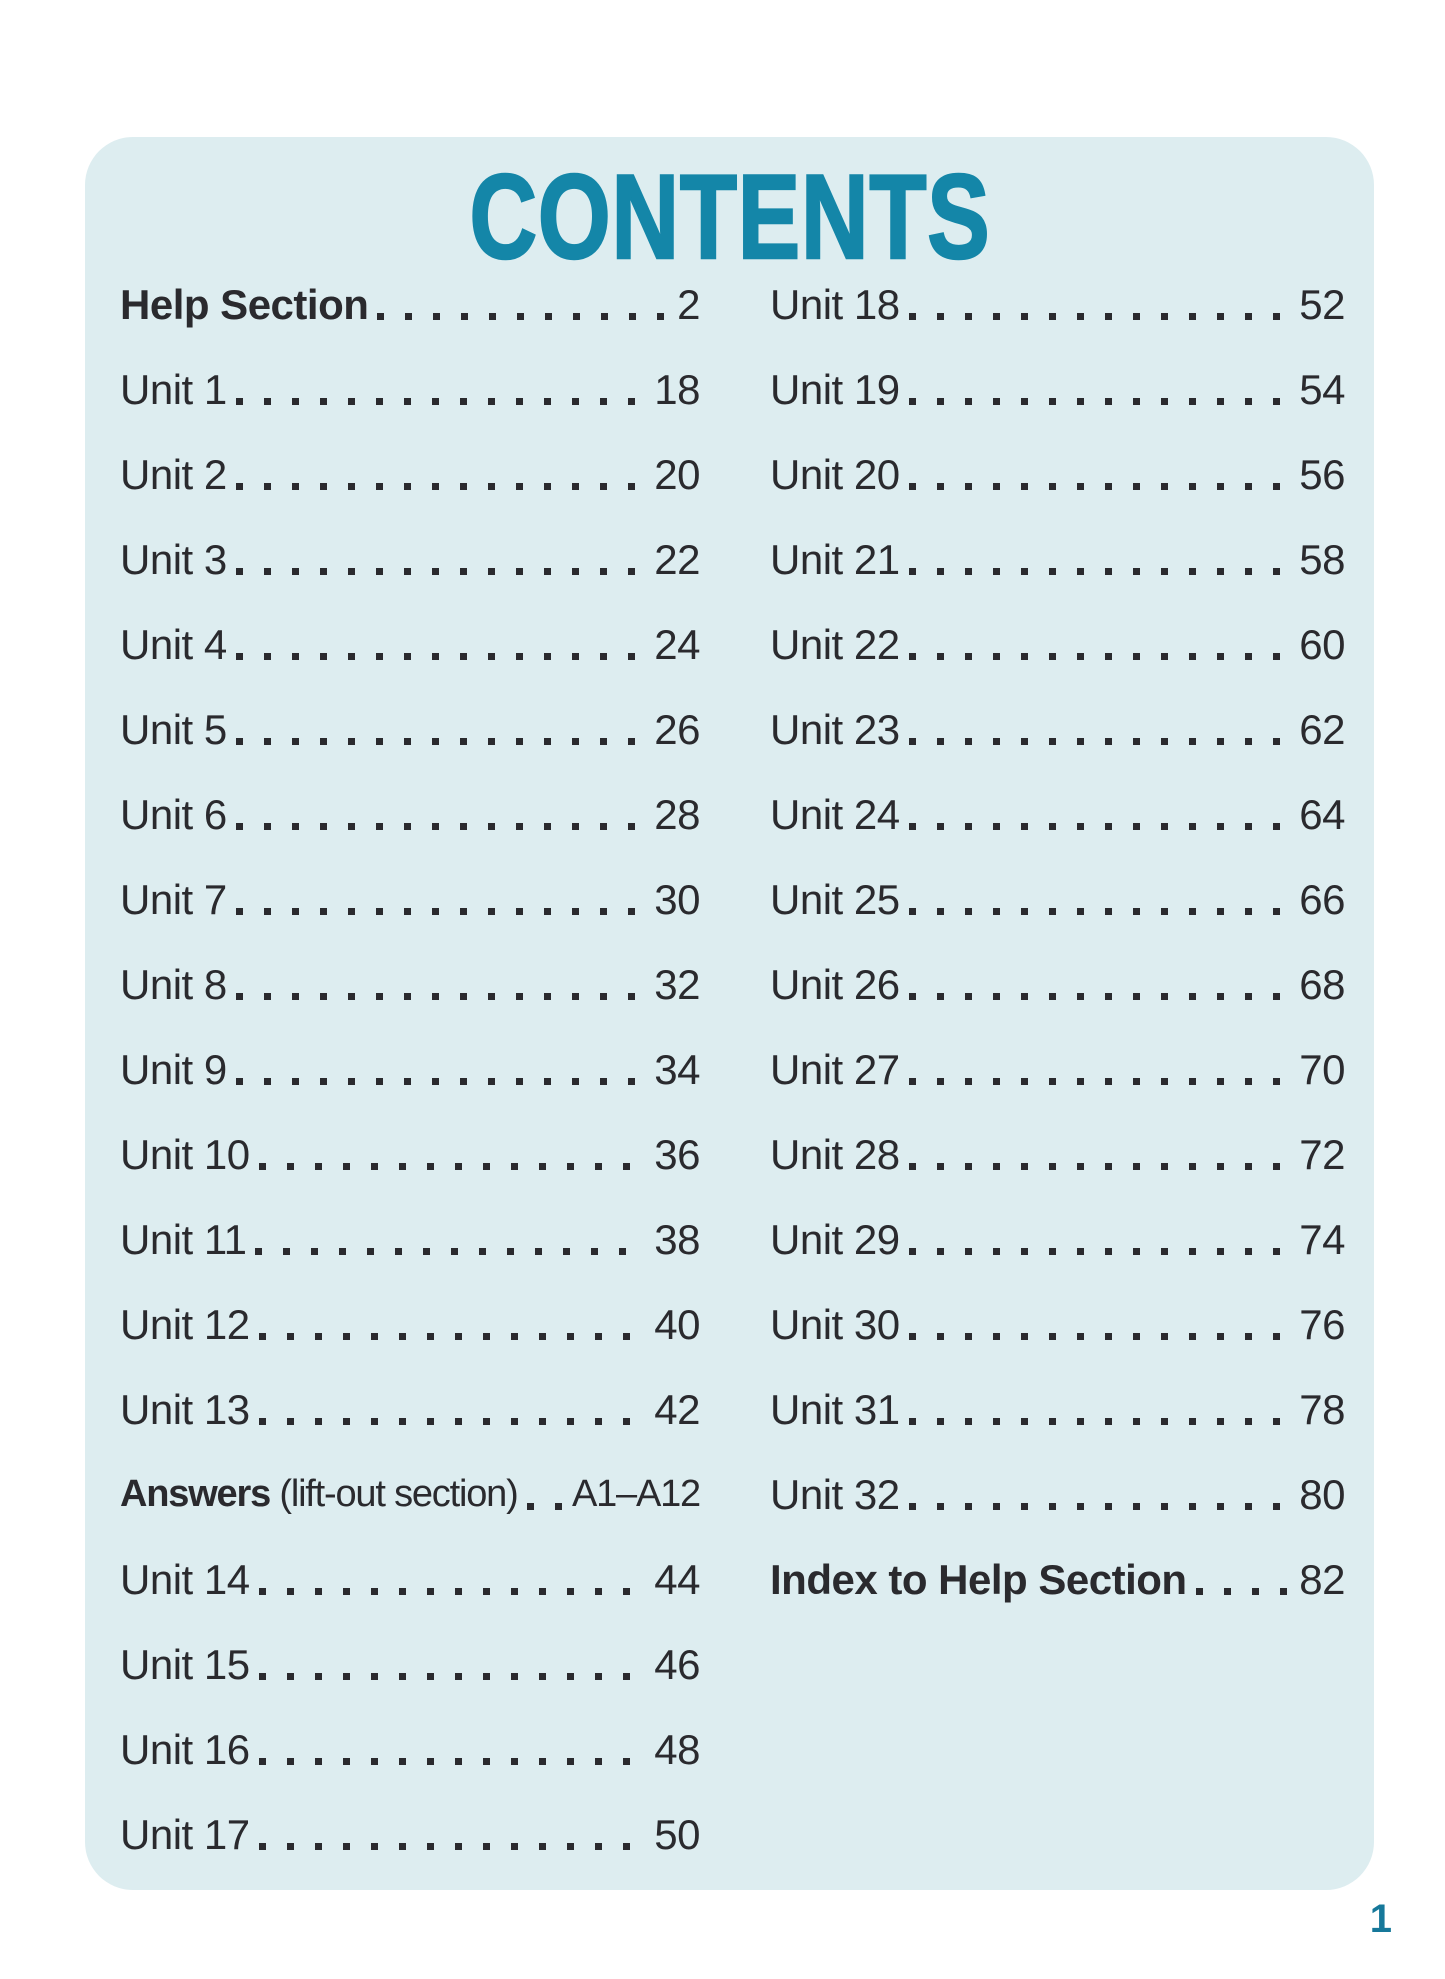  I want to click on toc-entry: Unit 27 70, so click(1057, 1069).